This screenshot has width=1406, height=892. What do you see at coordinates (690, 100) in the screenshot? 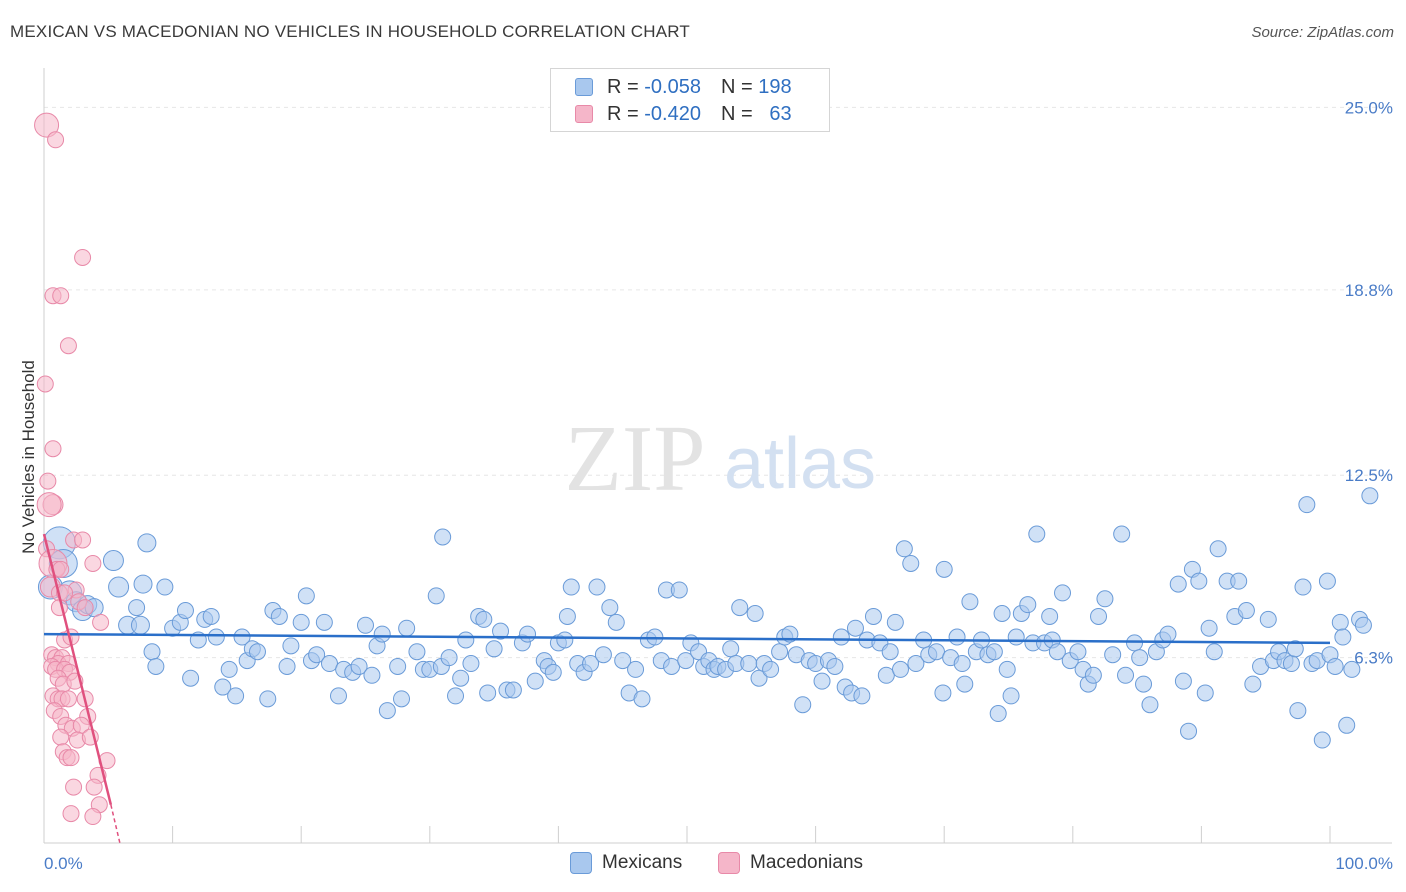
I see `correlation-legend: R = -0.058 N = 198 R = -0.420 N = 63` at bounding box center [690, 100].